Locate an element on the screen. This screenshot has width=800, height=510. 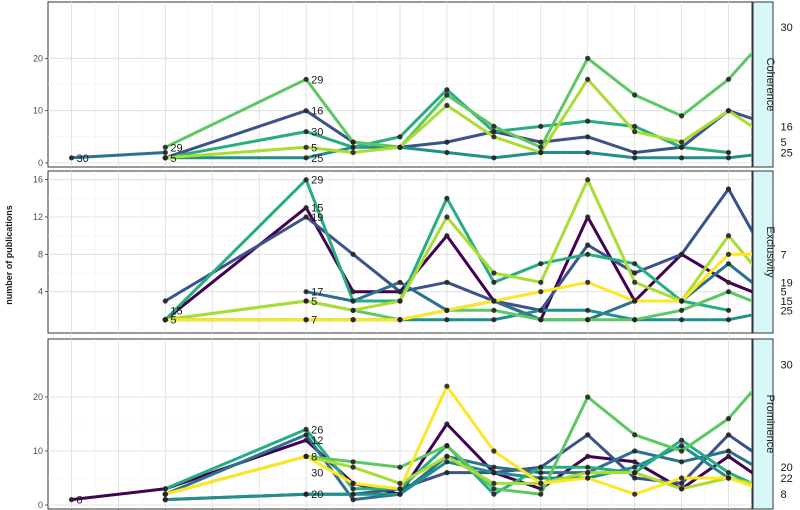
data-label: 25 is located at coordinates (786, 154).